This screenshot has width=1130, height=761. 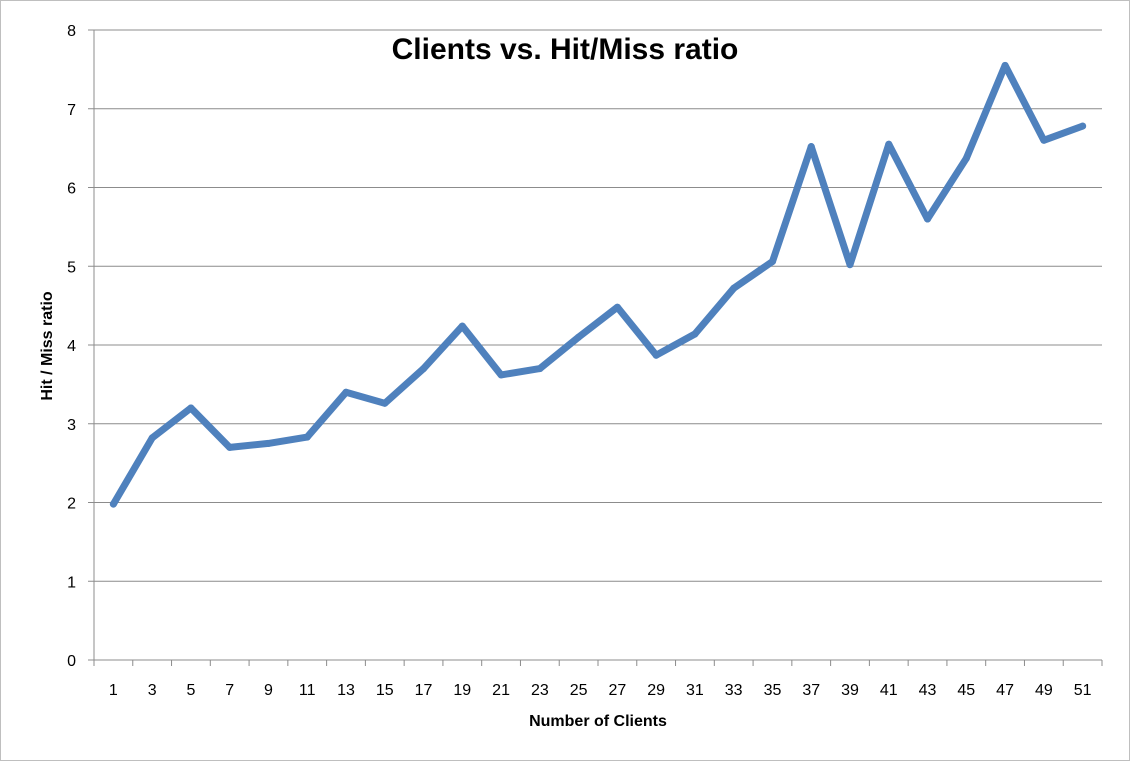 I want to click on x-tick-label: 23, so click(x=540, y=690).